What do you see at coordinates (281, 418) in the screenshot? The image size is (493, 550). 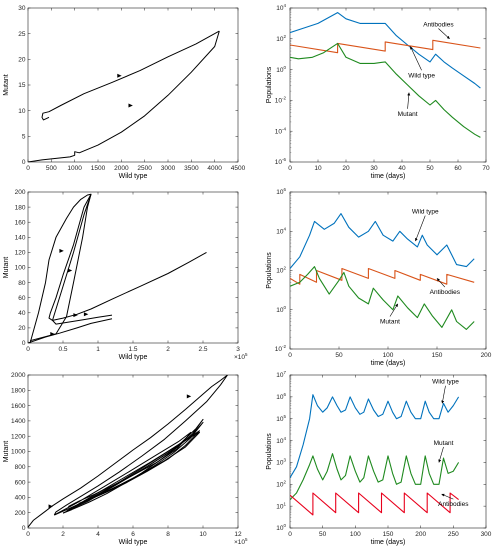 I see `y-tick-label: 105` at bounding box center [281, 418].